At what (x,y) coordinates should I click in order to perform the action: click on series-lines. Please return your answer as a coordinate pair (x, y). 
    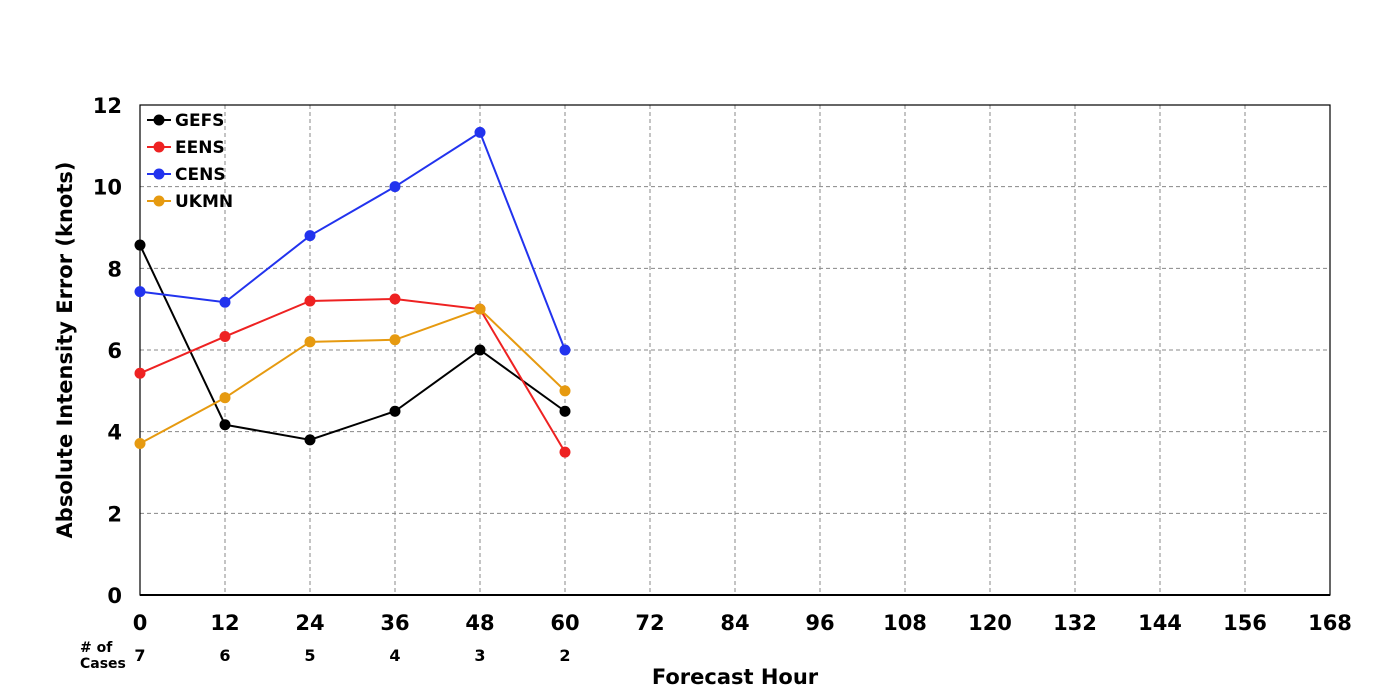
    Looking at the image, I should click on (352, 292).